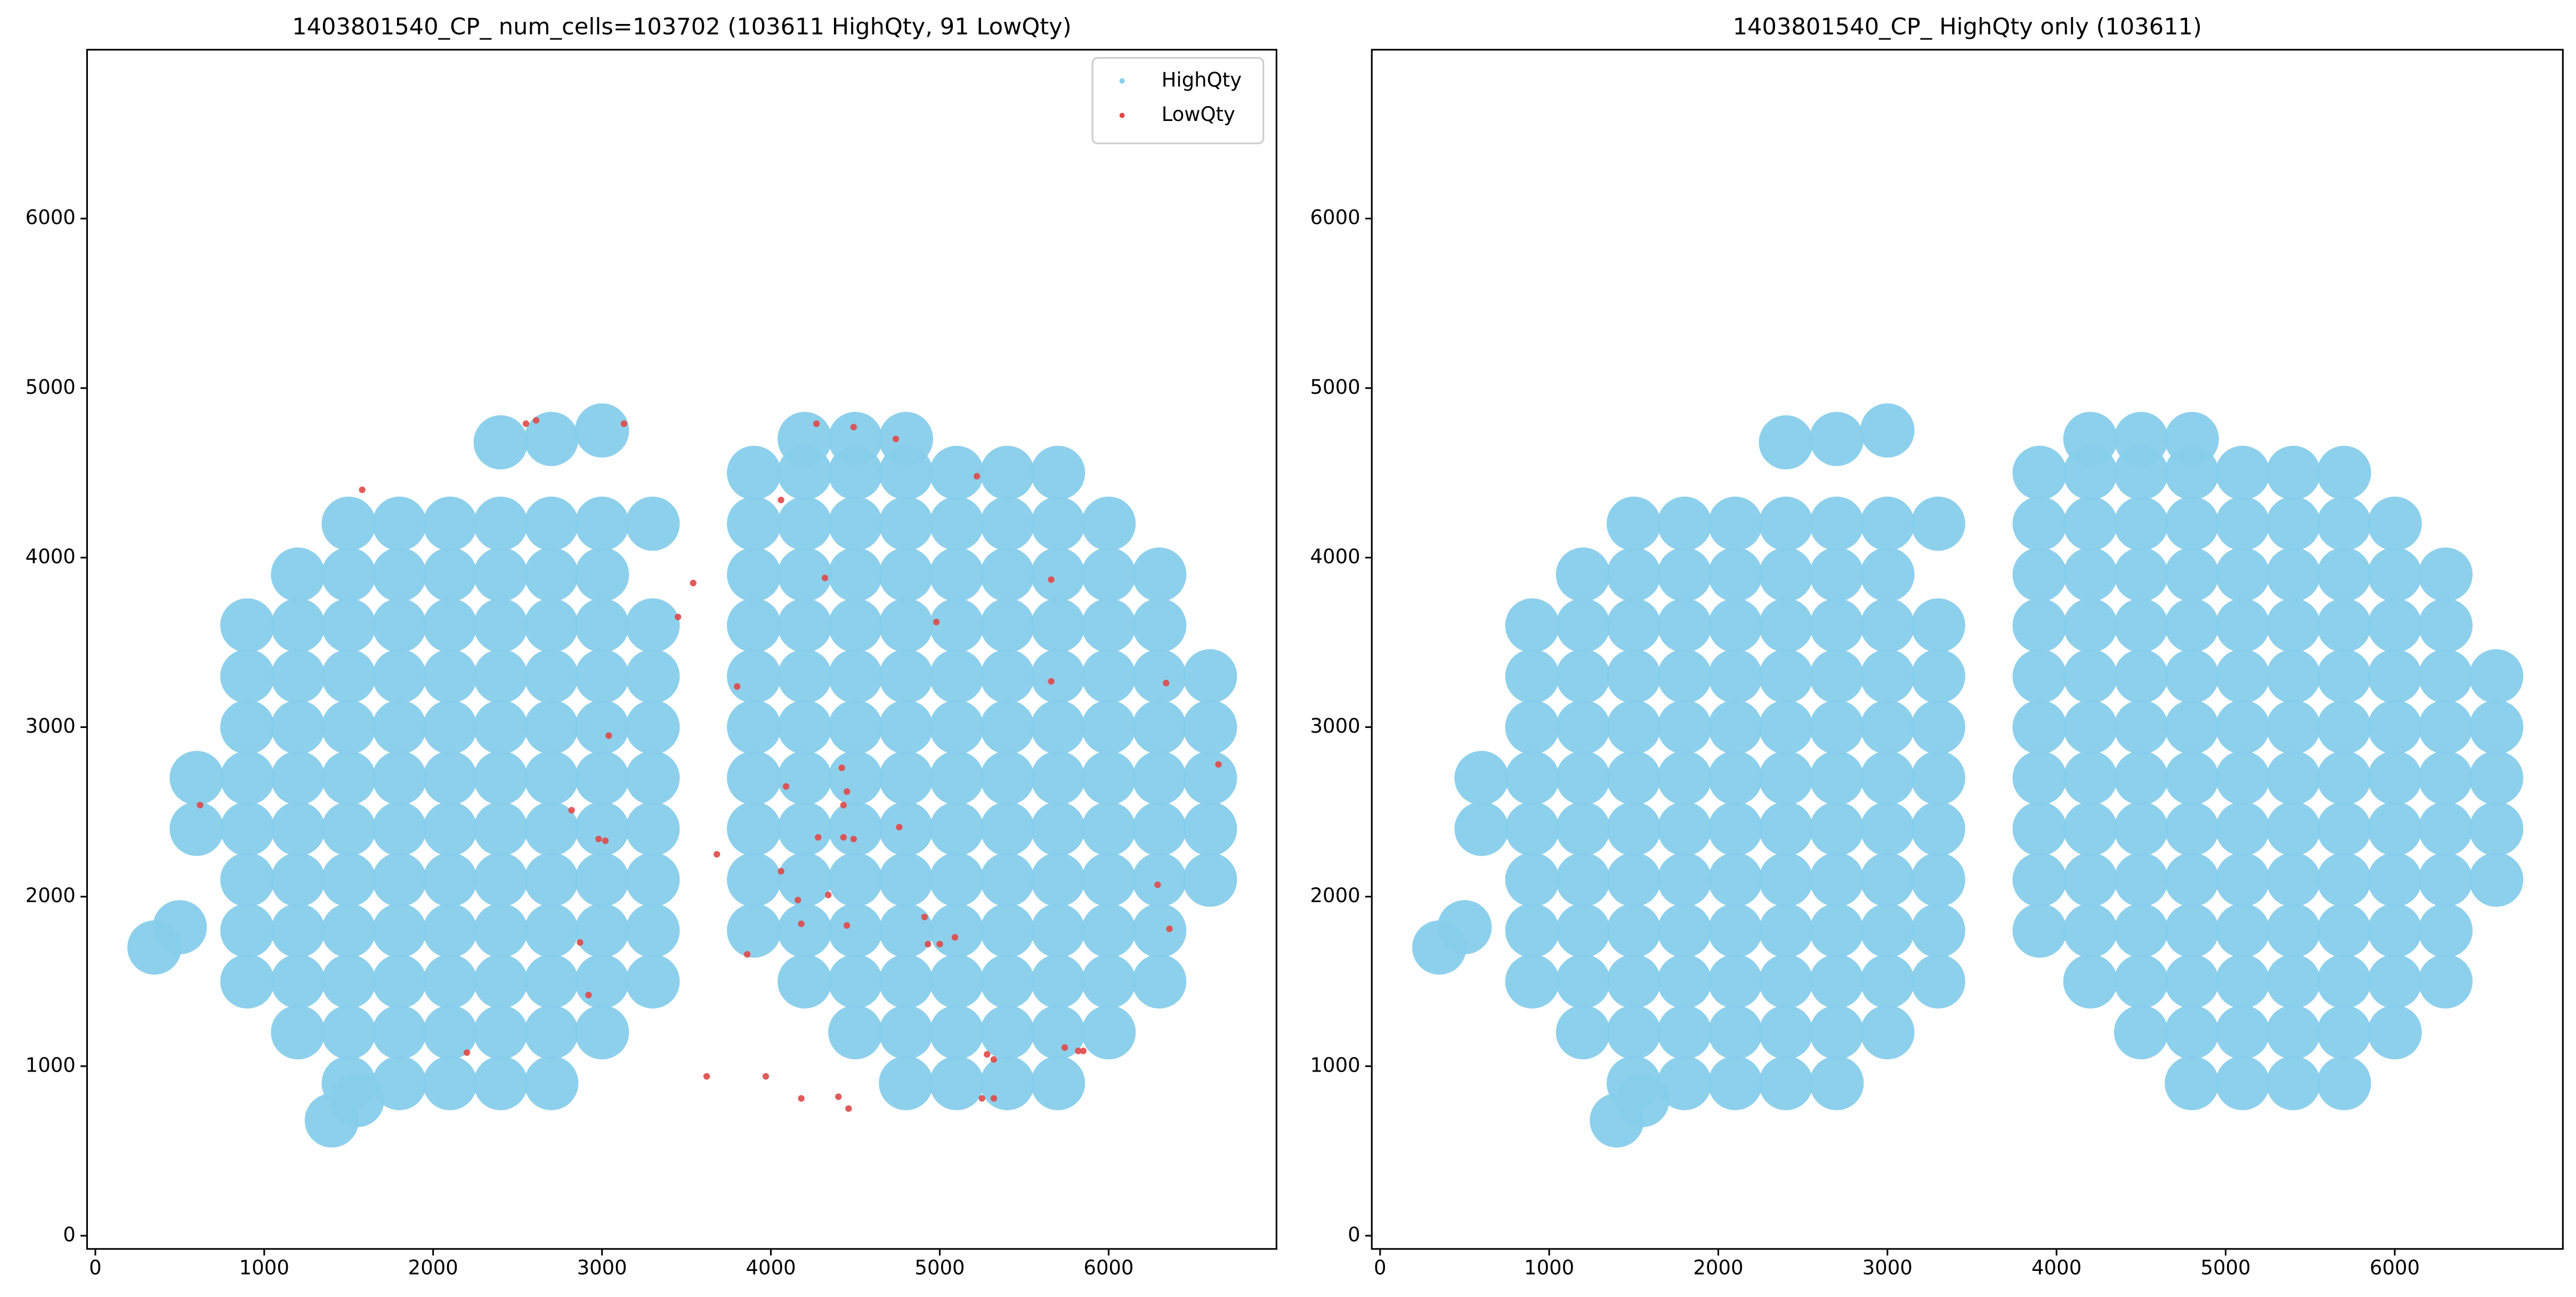  I want to click on y-tick-label: 1000, so click(1335, 1064).